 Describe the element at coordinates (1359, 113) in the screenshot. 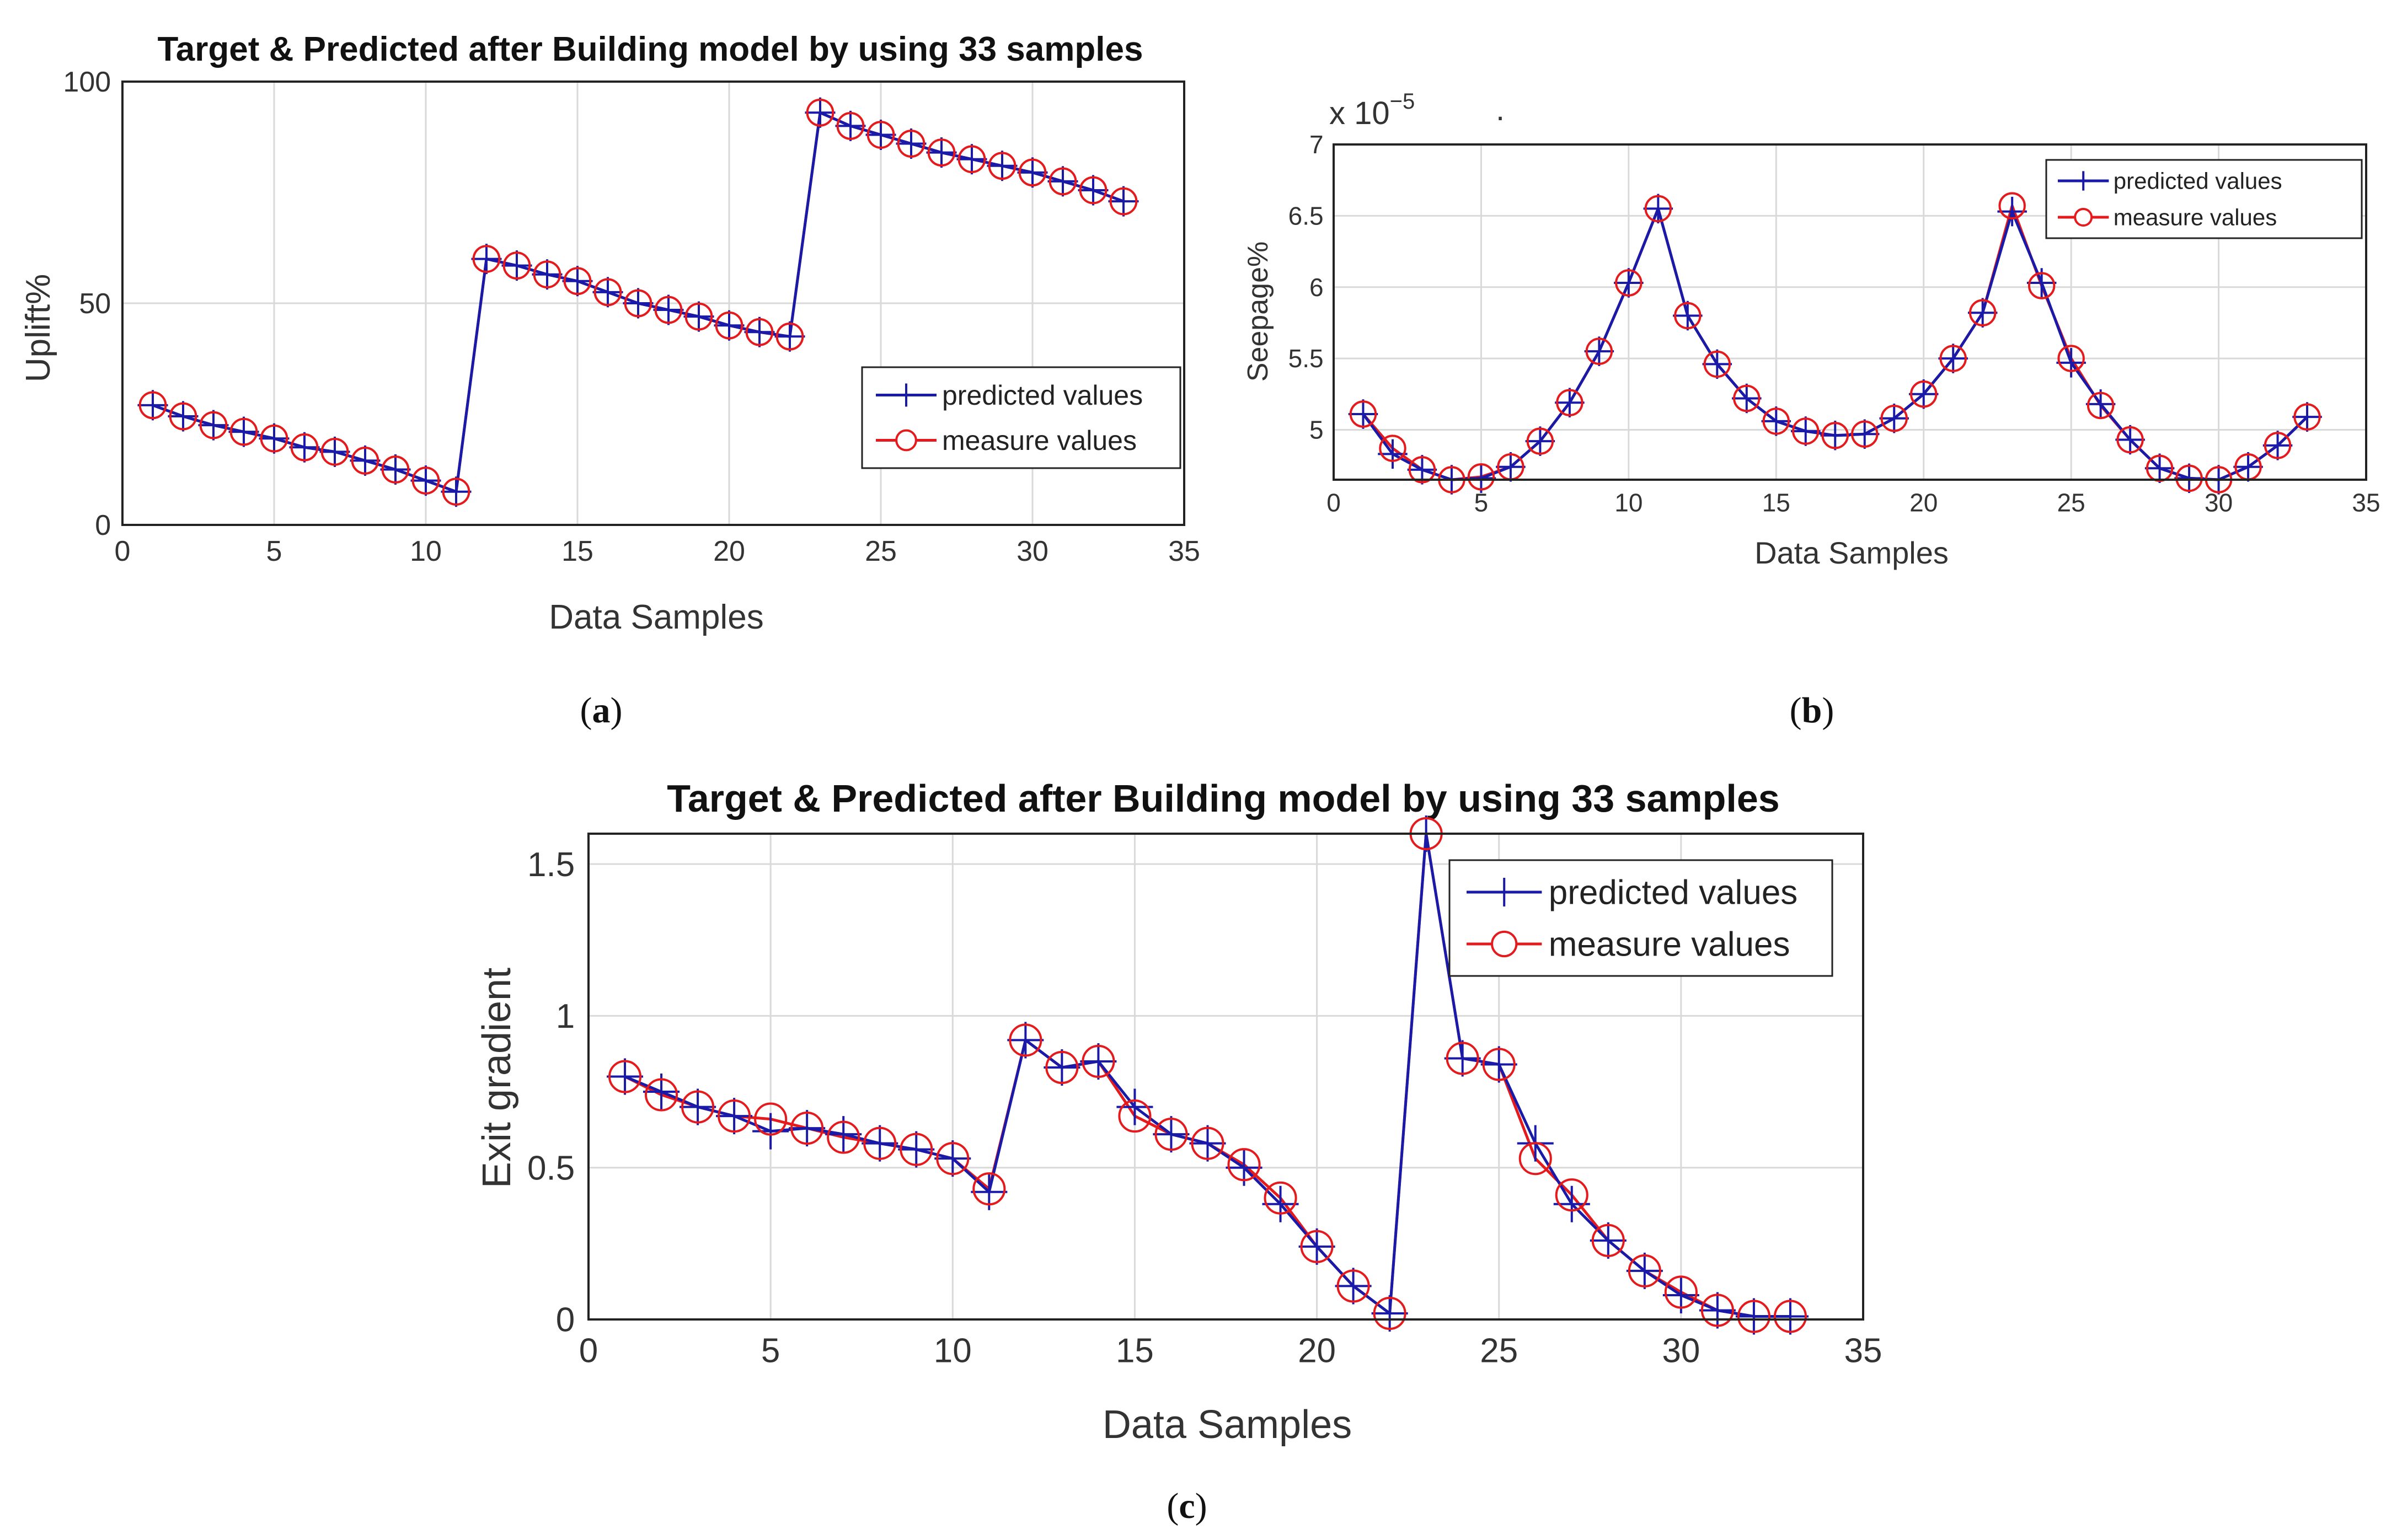

I see `chart-b-multiplier-base: x 10` at that location.